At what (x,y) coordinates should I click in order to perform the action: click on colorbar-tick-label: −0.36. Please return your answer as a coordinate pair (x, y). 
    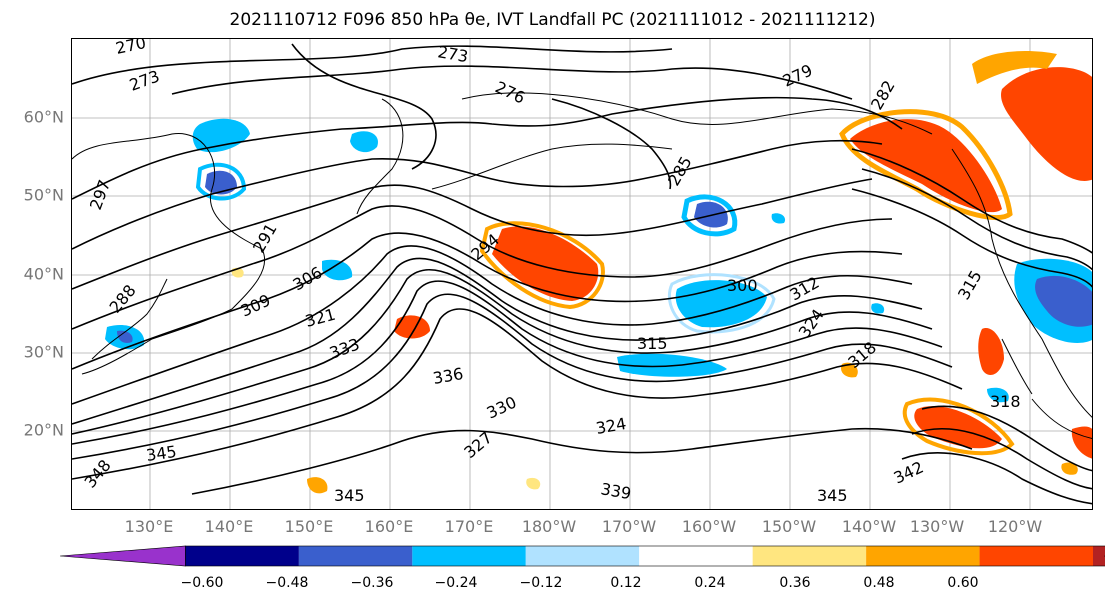
    Looking at the image, I should click on (372, 583).